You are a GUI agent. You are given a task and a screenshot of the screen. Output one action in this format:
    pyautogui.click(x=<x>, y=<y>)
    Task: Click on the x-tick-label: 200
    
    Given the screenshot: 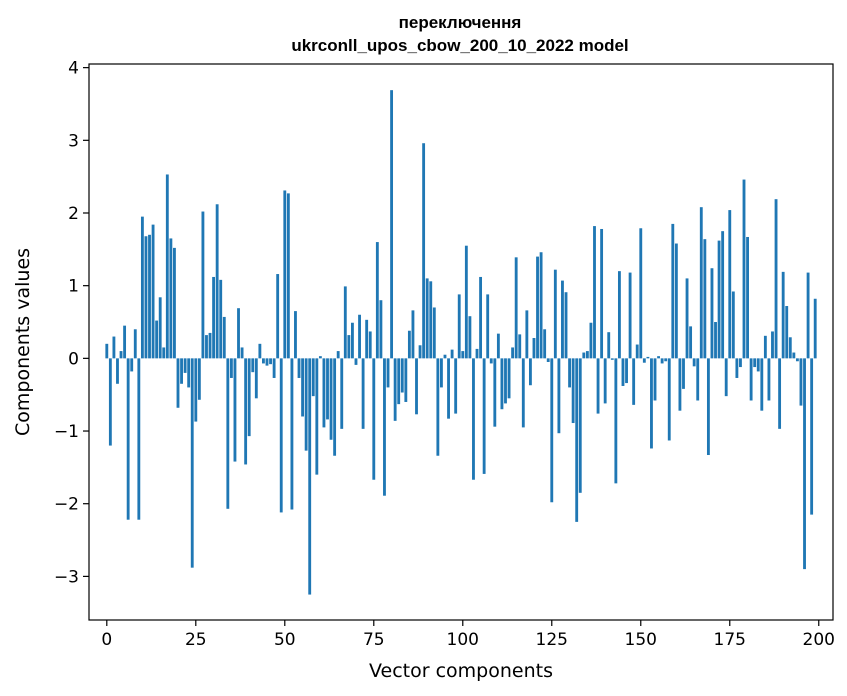 What is the action you would take?
    pyautogui.click(x=819, y=640)
    